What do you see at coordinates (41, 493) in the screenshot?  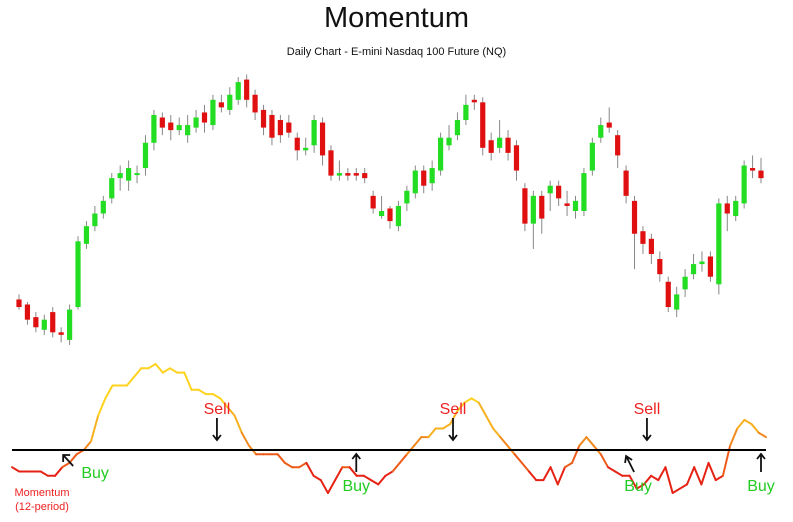 I see `momentum-label-line1: Momentum` at bounding box center [41, 493].